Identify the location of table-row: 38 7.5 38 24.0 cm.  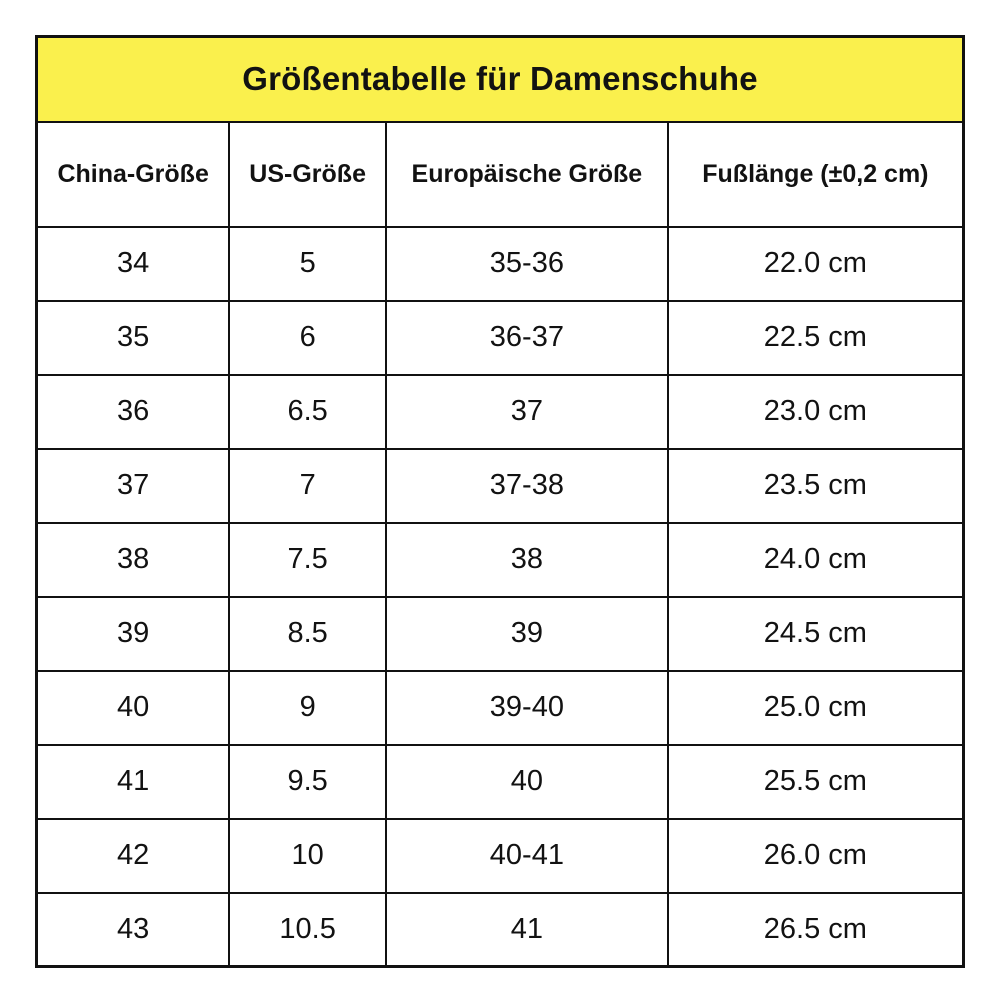
(500, 559).